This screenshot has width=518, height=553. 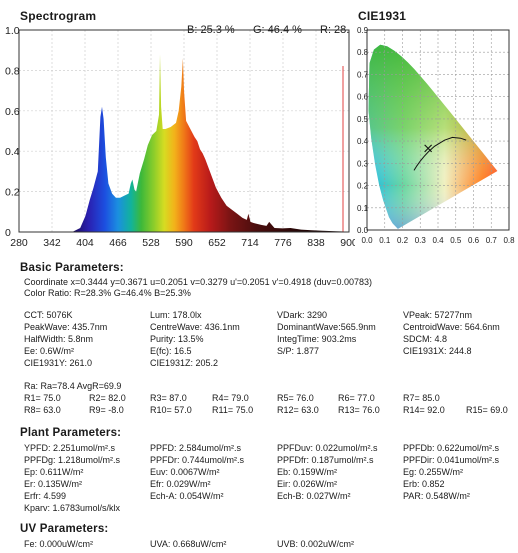 What do you see at coordinates (356, 398) in the screenshot?
I see `cri-value-0-5: R6= 77.0` at bounding box center [356, 398].